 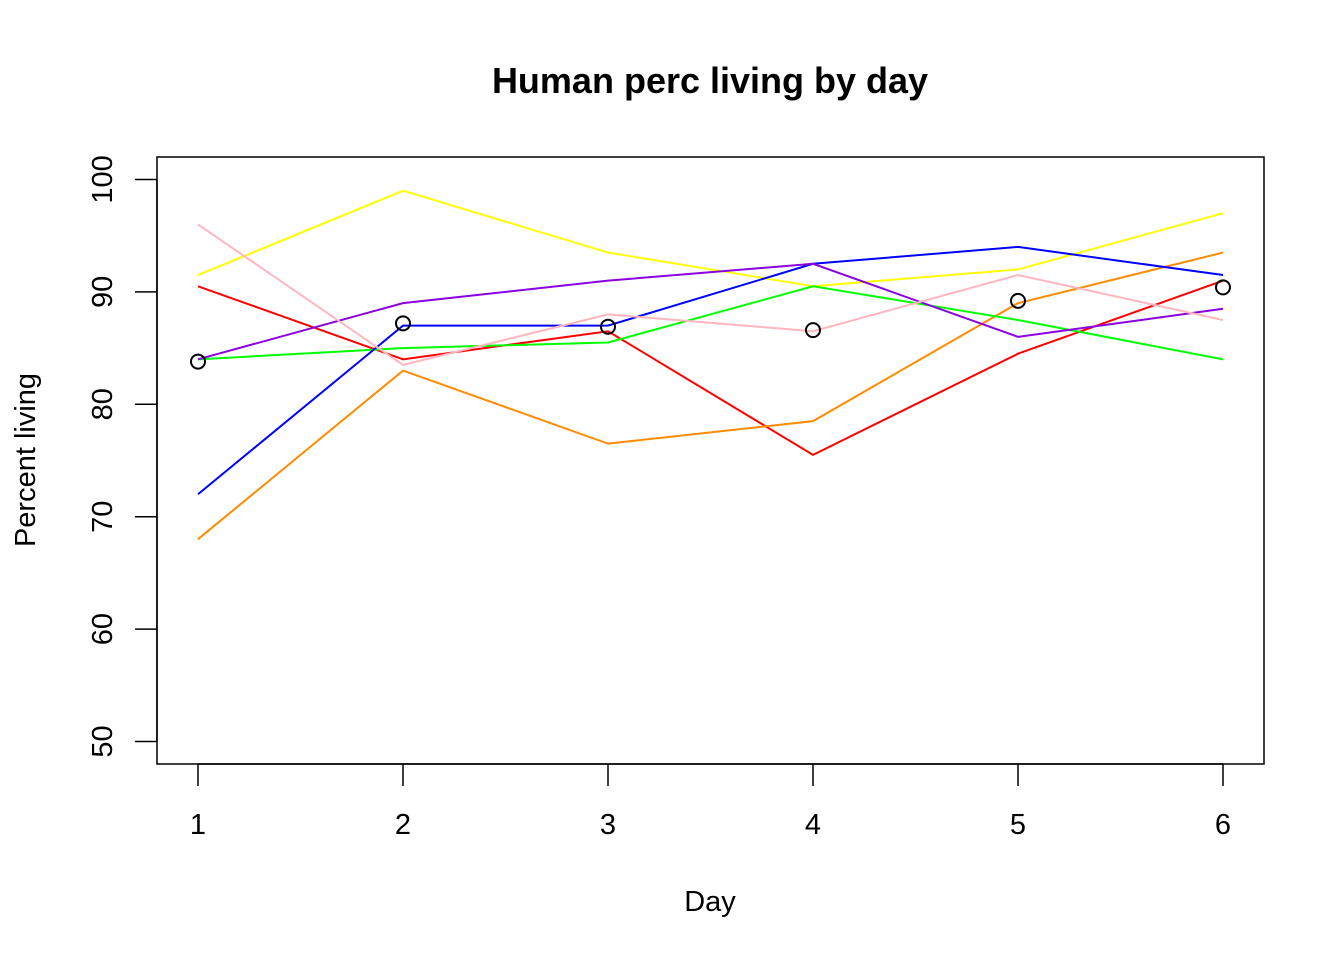 What do you see at coordinates (103, 741) in the screenshot?
I see `y-tick-label: 50` at bounding box center [103, 741].